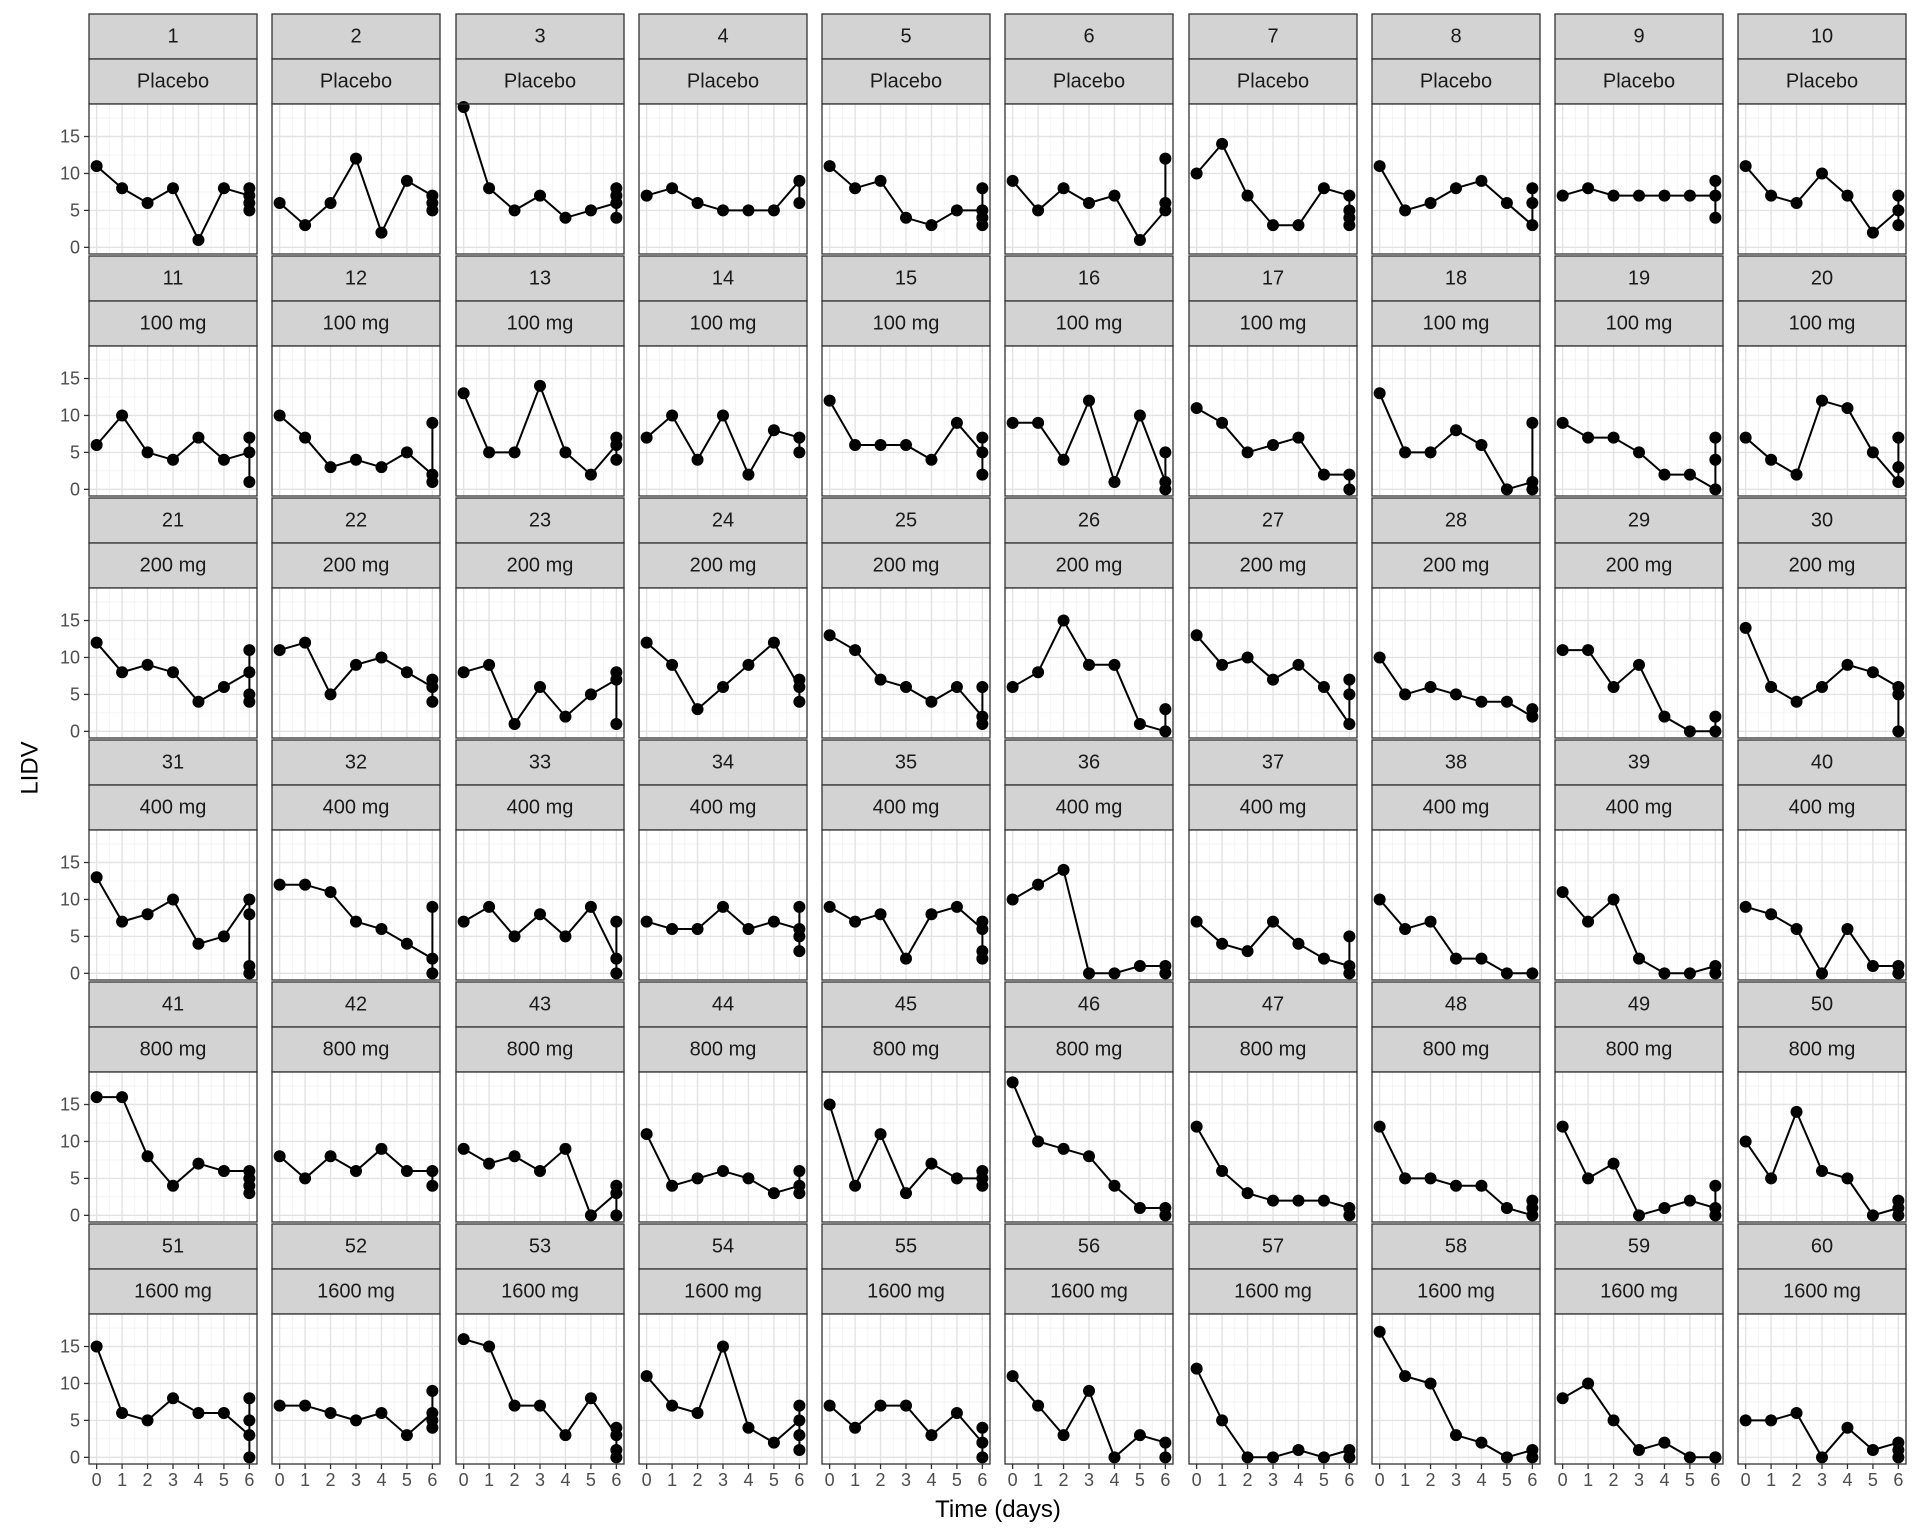 The image size is (1920, 1536). Describe the element at coordinates (698, 1480) in the screenshot. I see `x-tick-label: 2` at that location.